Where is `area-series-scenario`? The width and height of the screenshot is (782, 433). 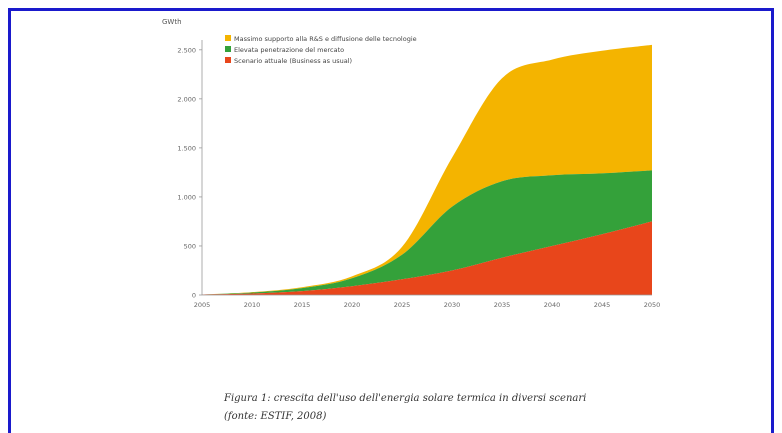
area-series-scenario is located at coordinates (427, 258).